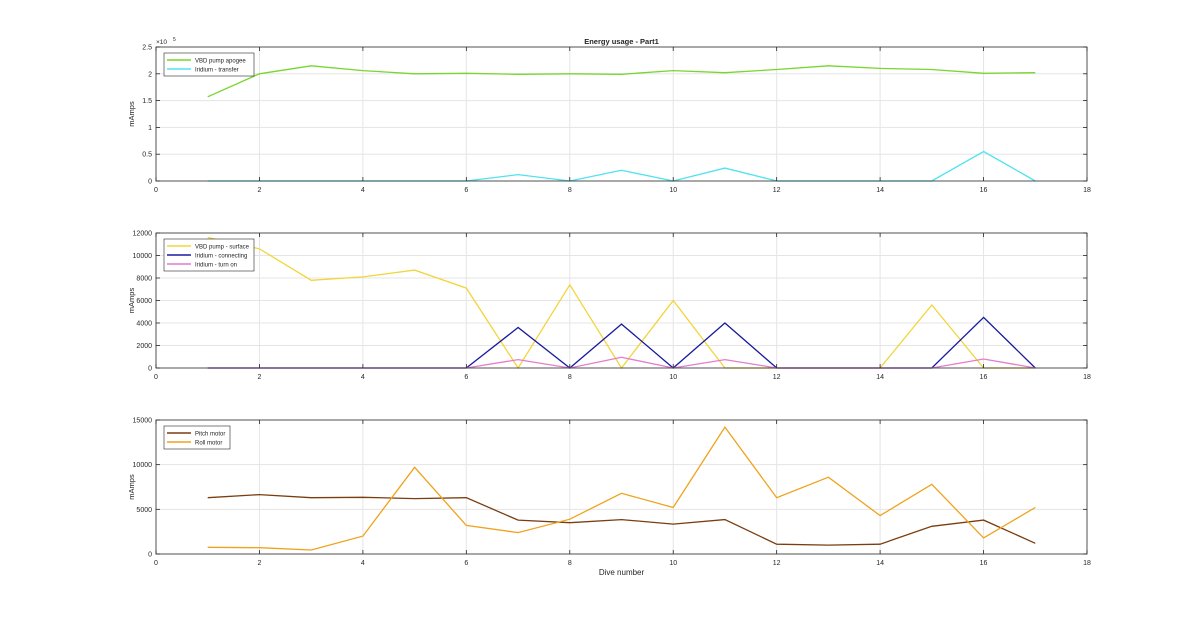  What do you see at coordinates (144, 324) in the screenshot?
I see `y-tick-label: 4000` at bounding box center [144, 324].